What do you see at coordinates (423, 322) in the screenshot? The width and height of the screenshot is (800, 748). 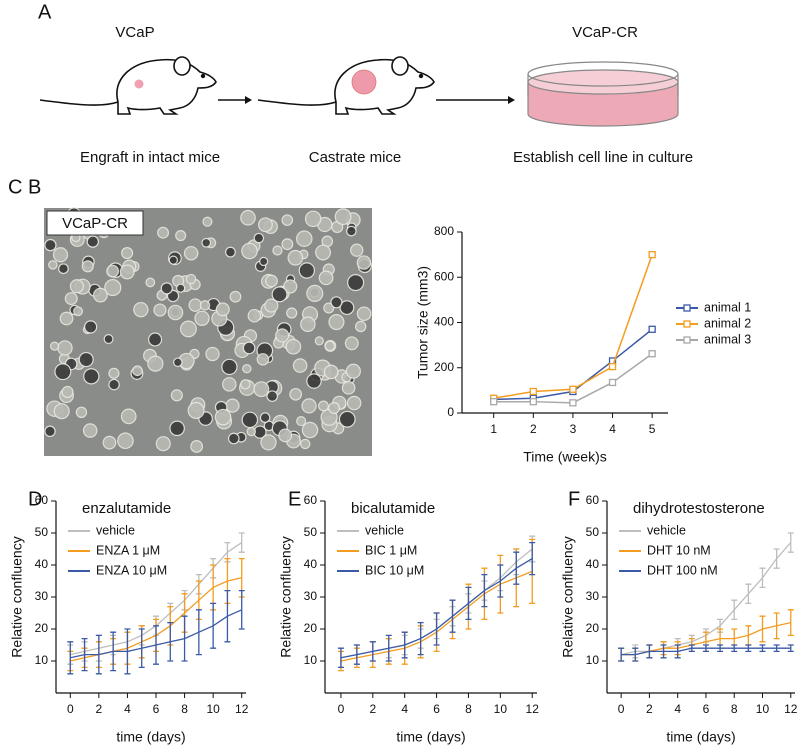 I see `y-axis-label: Tumor size (mm3)` at bounding box center [423, 322].